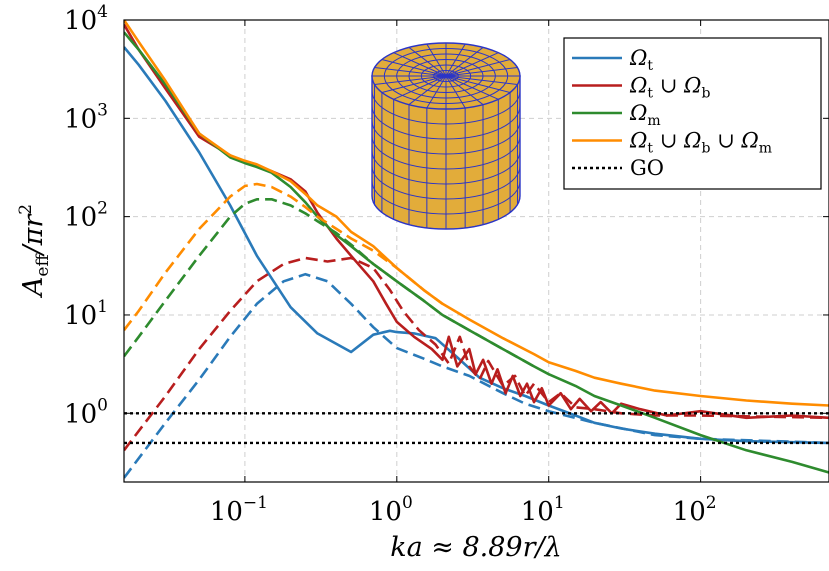  I want to click on legend-label: GO, so click(647, 168).